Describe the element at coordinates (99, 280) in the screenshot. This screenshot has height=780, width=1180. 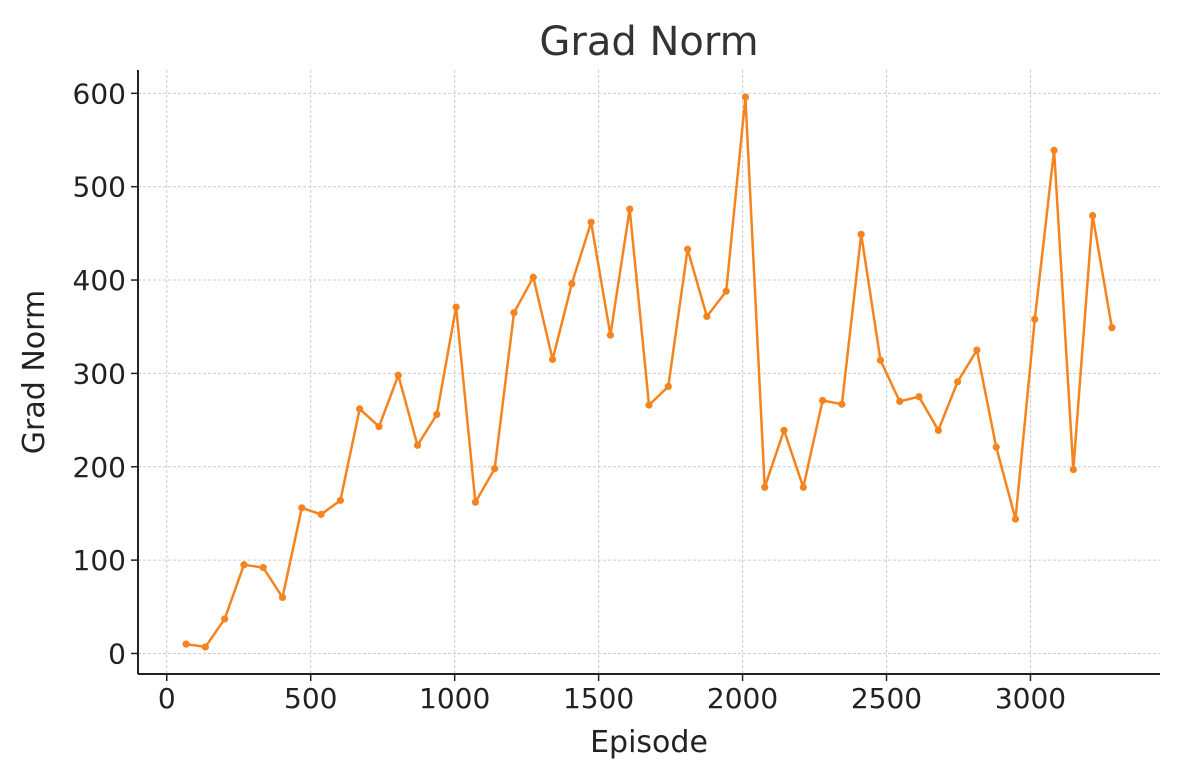
I see `y-tick-label: 400` at that location.